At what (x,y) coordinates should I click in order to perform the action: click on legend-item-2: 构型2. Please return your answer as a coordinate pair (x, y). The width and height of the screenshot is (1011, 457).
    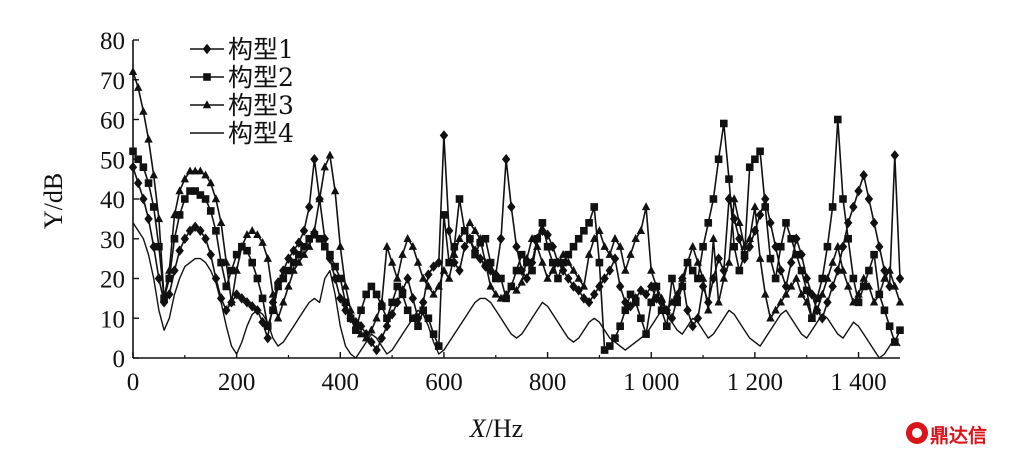
    Looking at the image, I should click on (242, 77).